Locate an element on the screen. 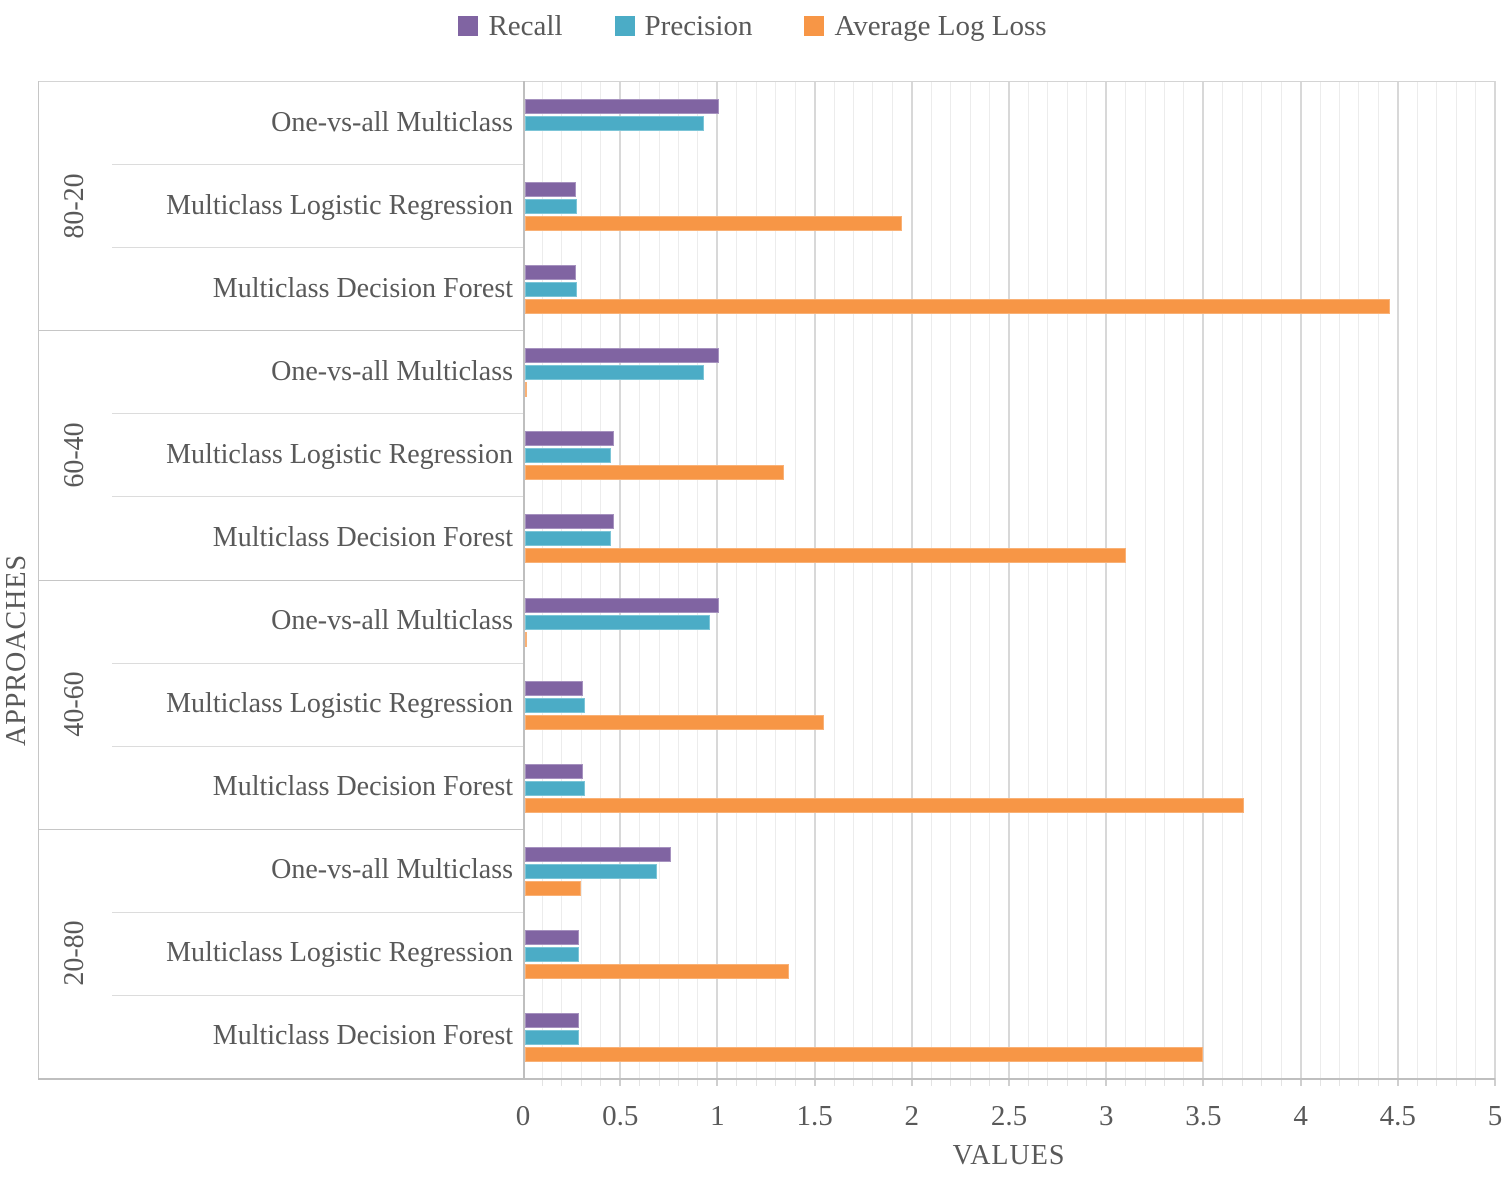 The width and height of the screenshot is (1505, 1179). group-label: 40-60 is located at coordinates (74, 704).